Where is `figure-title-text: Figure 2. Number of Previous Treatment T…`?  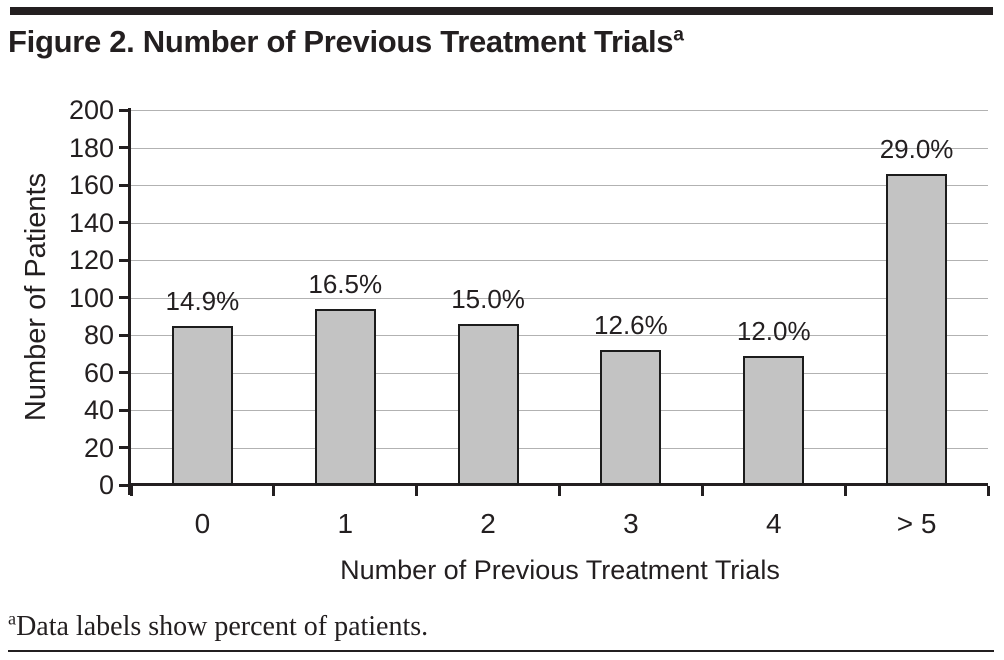
figure-title-text: Figure 2. Number of Previous Treatment T… is located at coordinates (341, 41).